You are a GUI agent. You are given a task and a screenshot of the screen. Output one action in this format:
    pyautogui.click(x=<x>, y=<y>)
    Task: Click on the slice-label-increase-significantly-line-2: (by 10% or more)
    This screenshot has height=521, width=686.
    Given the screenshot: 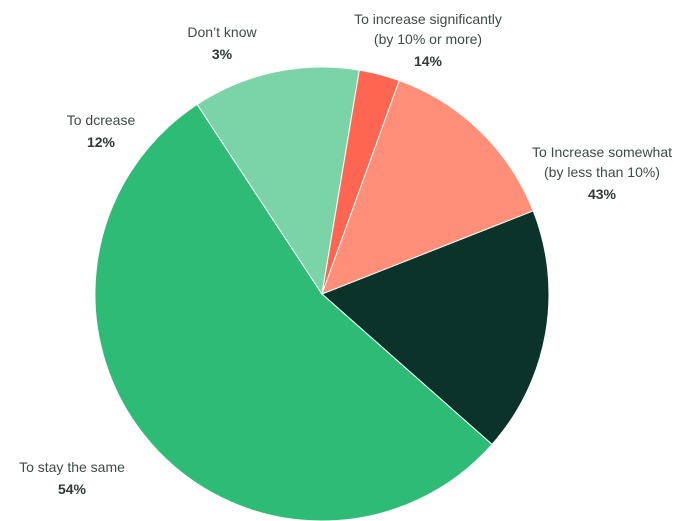 What is the action you would take?
    pyautogui.click(x=428, y=39)
    